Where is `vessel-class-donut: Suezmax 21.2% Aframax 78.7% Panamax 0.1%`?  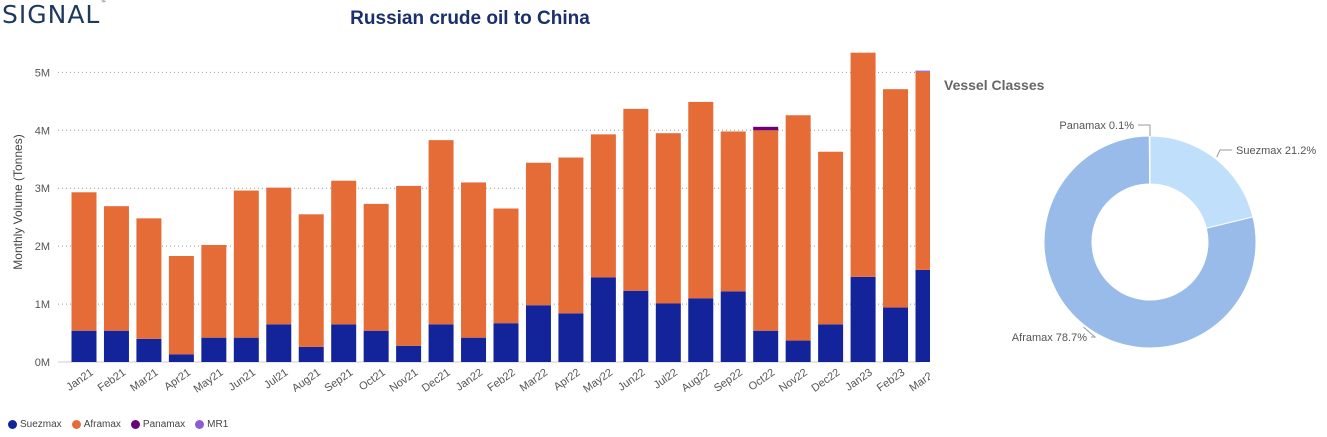
vessel-class-donut: Suezmax 21.2% Aframax 78.7% Panamax 0.1% is located at coordinates (1164, 234).